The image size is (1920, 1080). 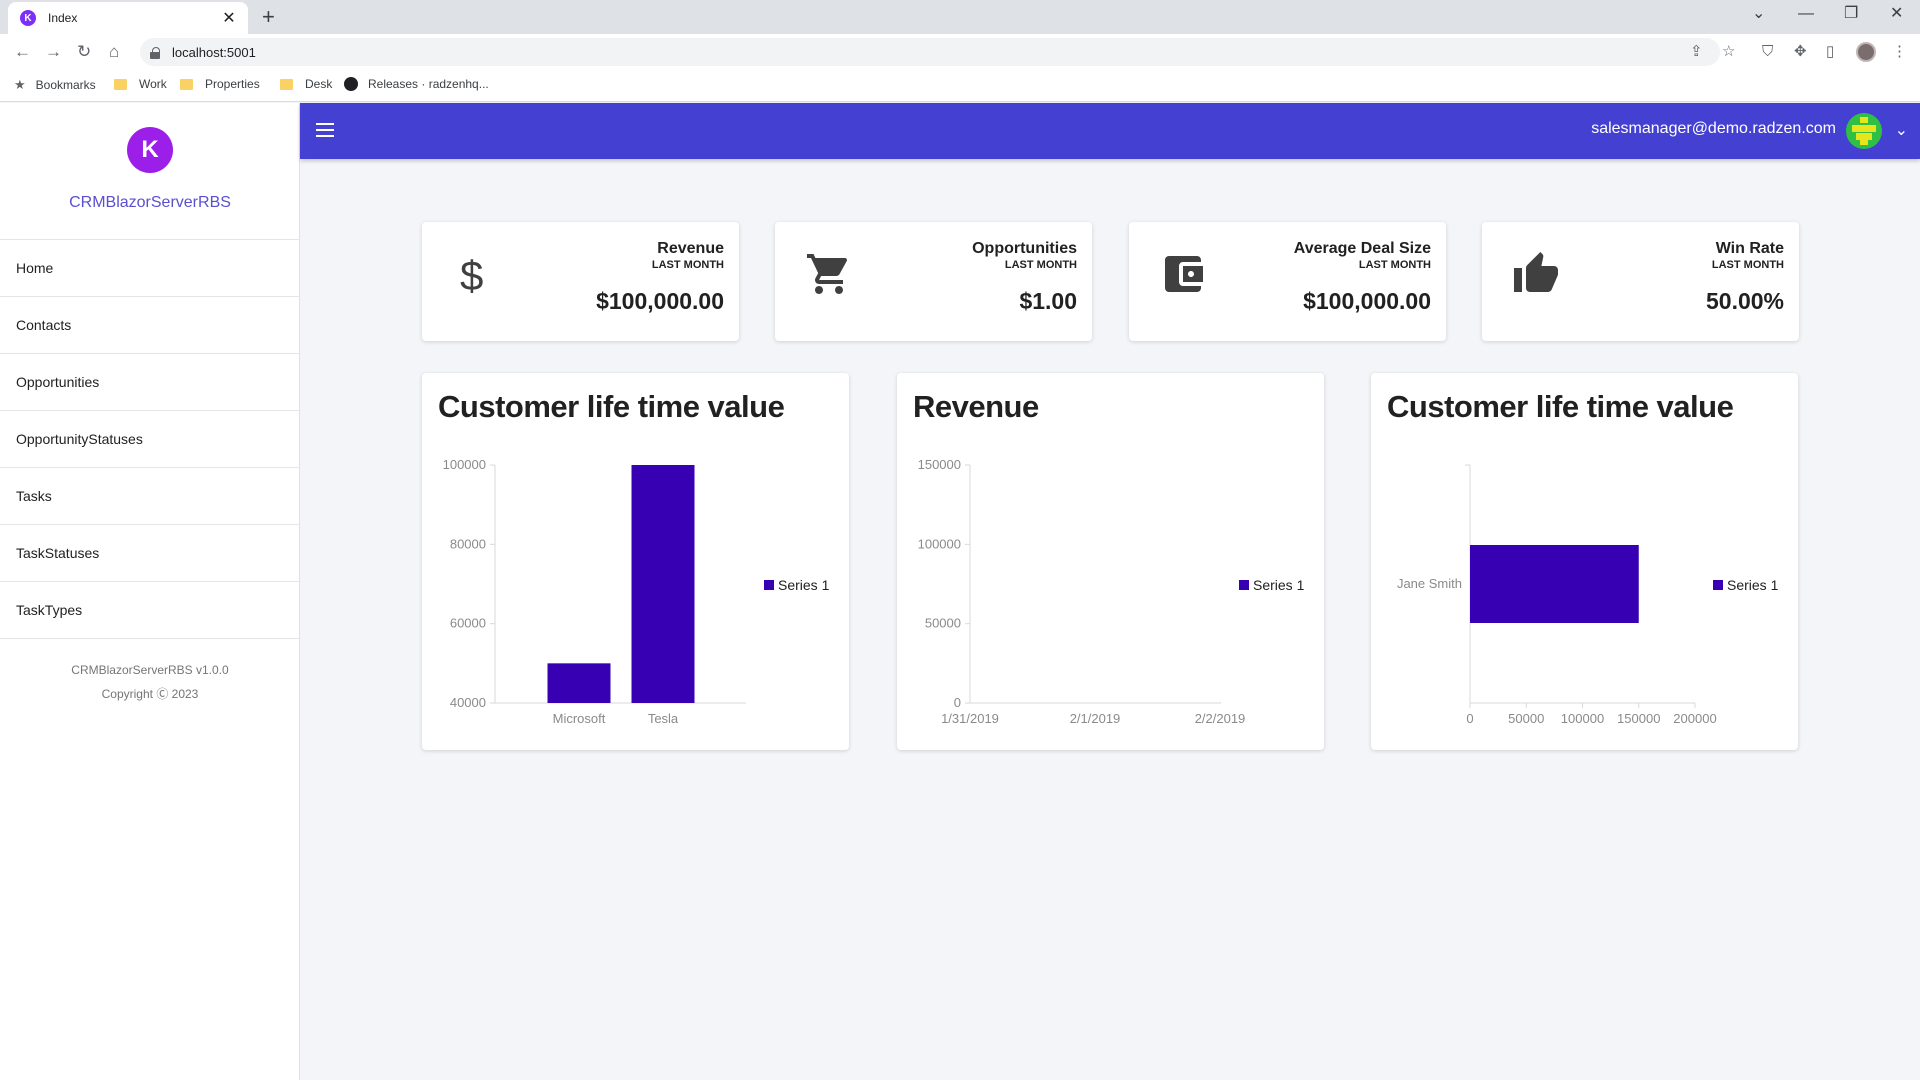 I want to click on app-name: CRMBlazorServerRBS, so click(x=150, y=202).